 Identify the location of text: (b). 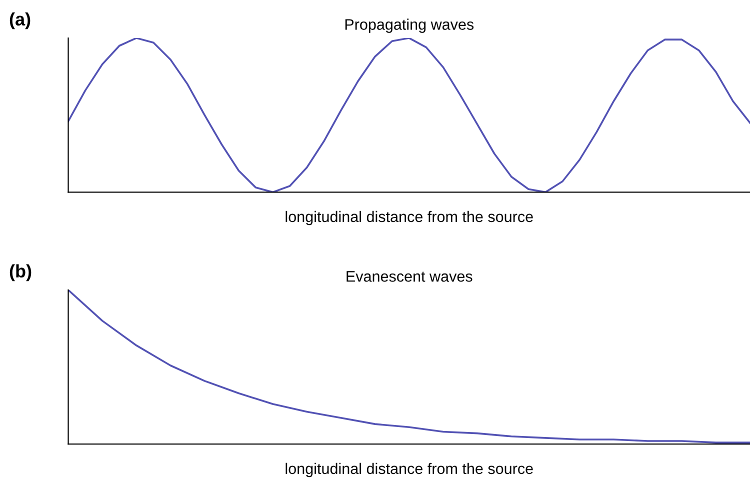
(21, 273).